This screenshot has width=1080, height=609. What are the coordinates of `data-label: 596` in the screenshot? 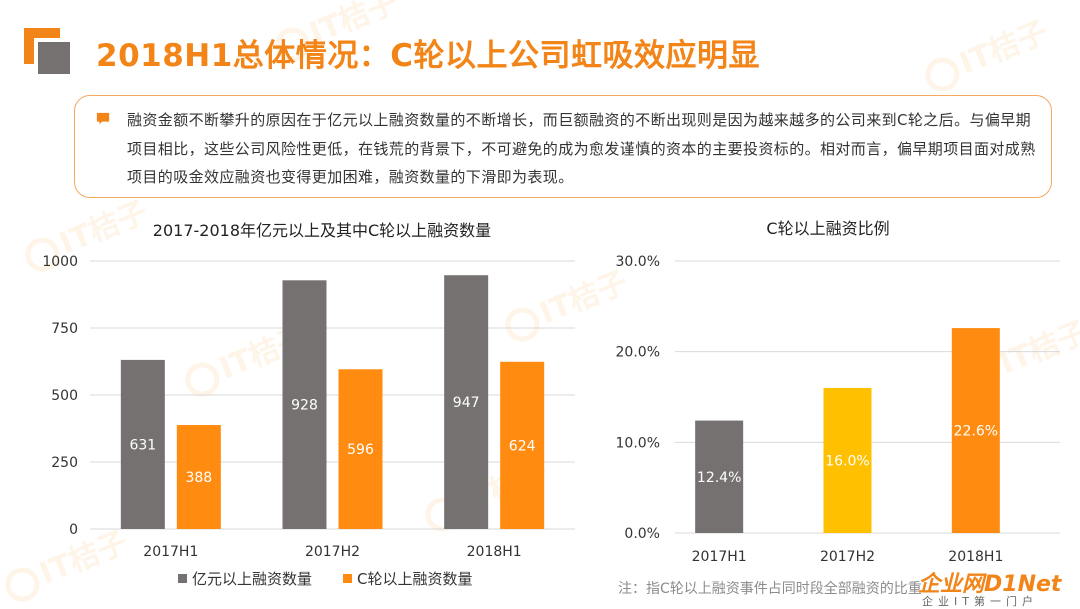 It's located at (360, 450).